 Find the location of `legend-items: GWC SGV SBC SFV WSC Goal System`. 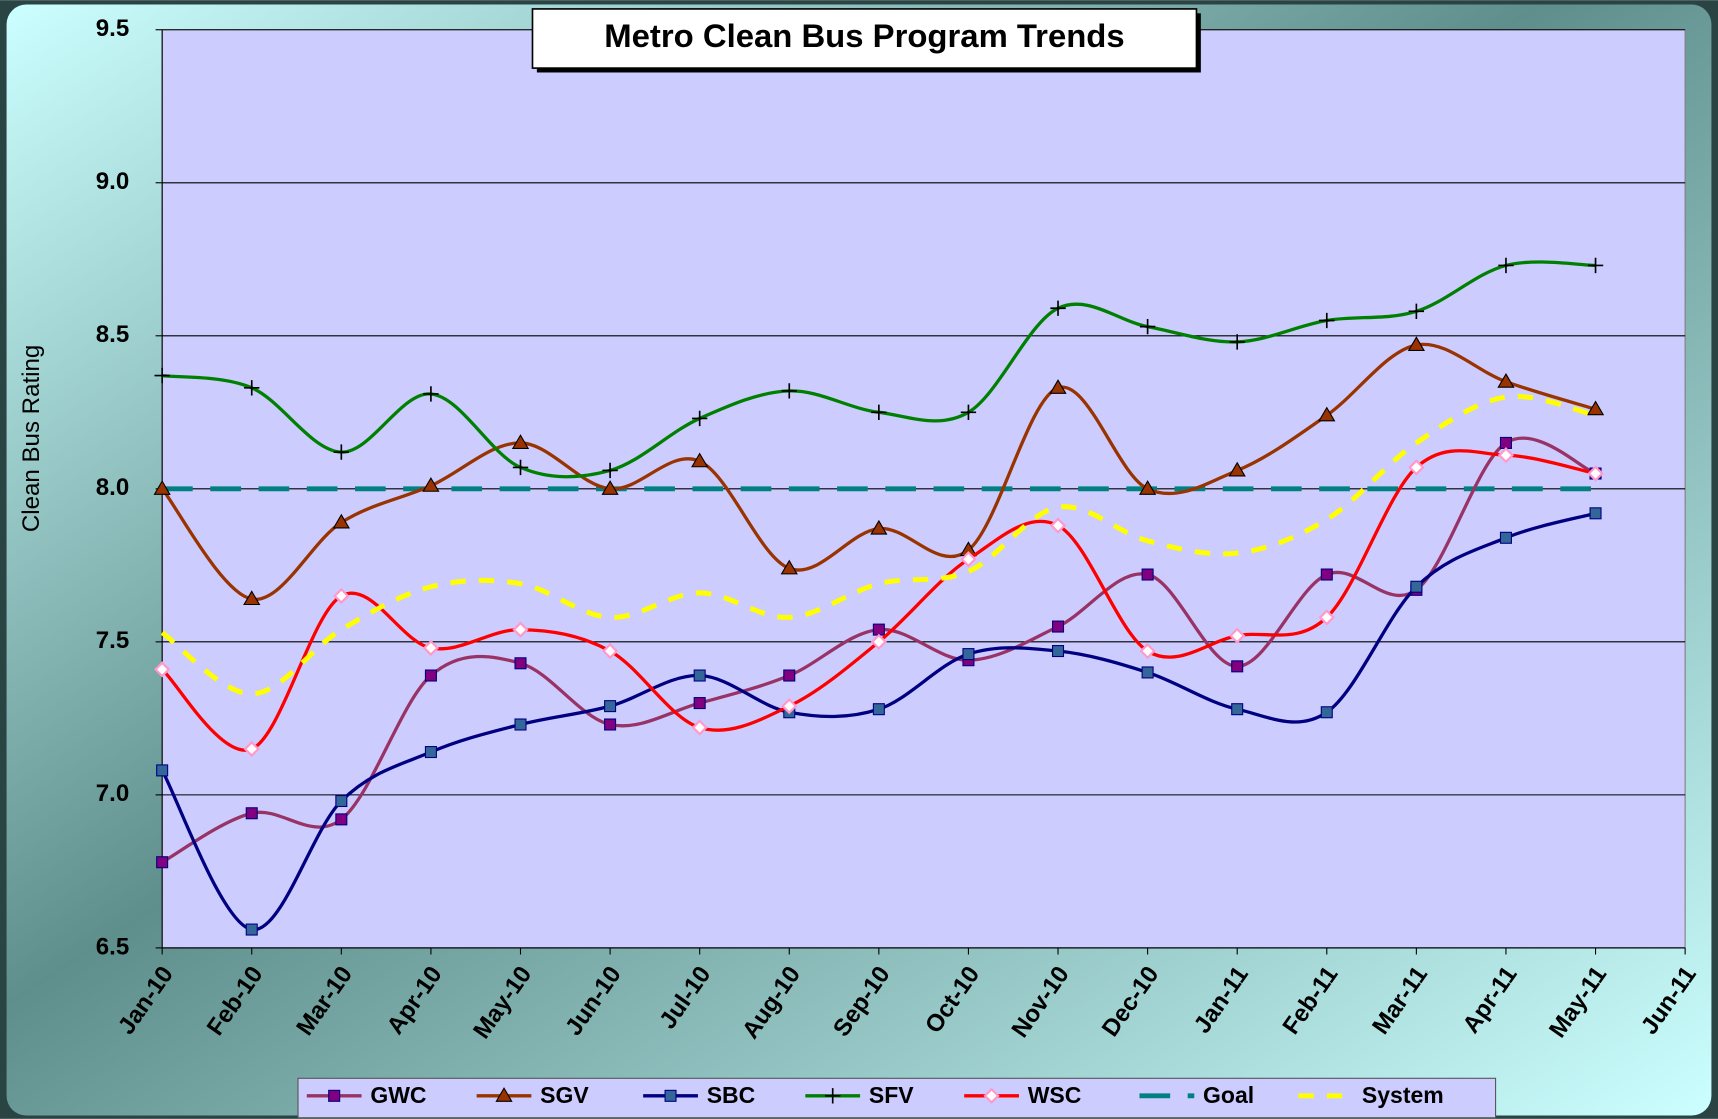

legend-items: GWC SGV SBC SFV WSC Goal System is located at coordinates (875, 1095).